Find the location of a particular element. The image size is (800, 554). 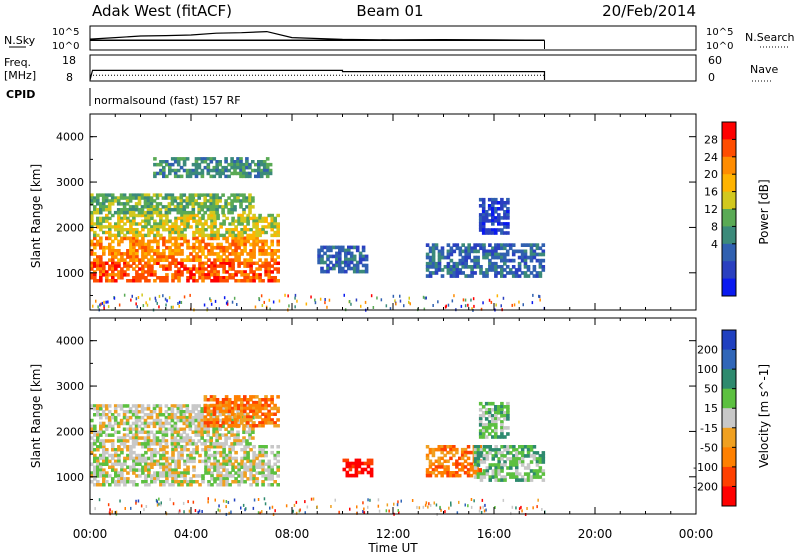

velocity-colorbar-segment is located at coordinates (729, 340).